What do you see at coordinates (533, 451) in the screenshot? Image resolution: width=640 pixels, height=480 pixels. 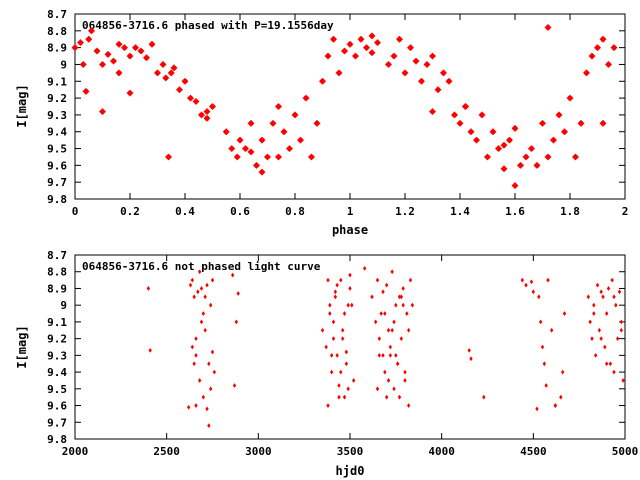 I see `x-tick-label: 4500` at bounding box center [533, 451].